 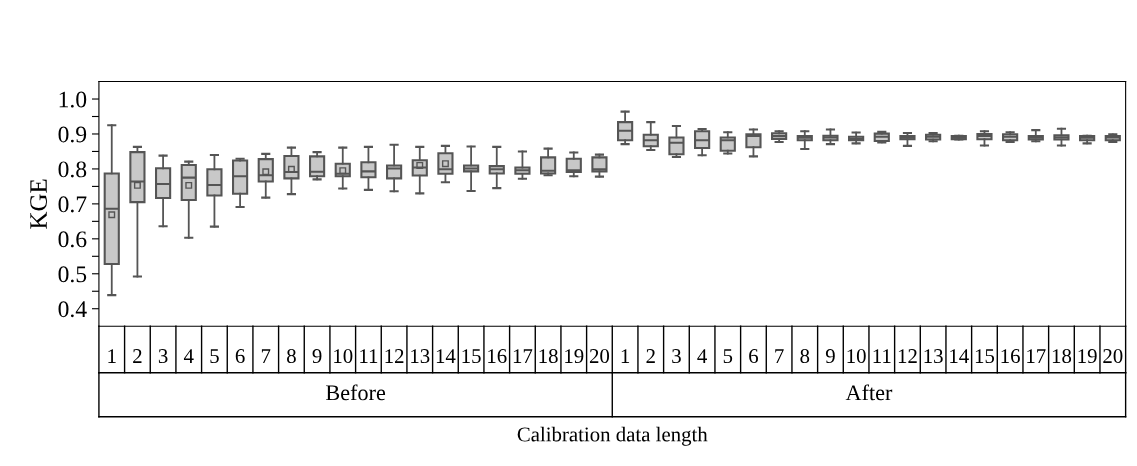 What do you see at coordinates (72, 204) in the screenshot?
I see `y-tick-label: 0.7` at bounding box center [72, 204].